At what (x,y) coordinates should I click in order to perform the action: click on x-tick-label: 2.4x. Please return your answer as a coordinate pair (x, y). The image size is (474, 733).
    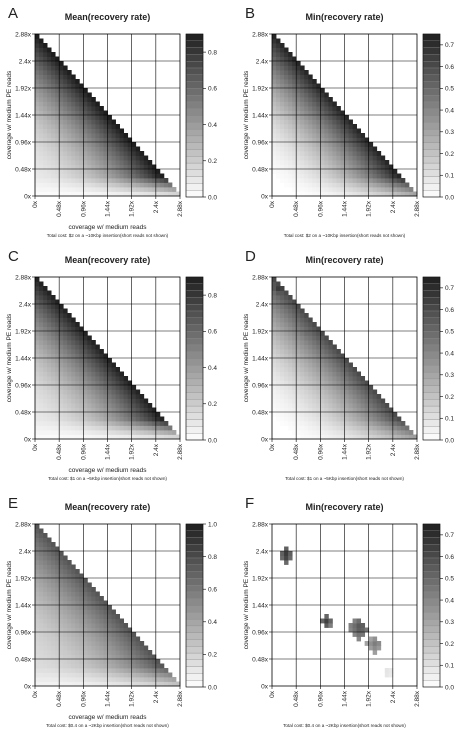
    Looking at the image, I should click on (156, 696).